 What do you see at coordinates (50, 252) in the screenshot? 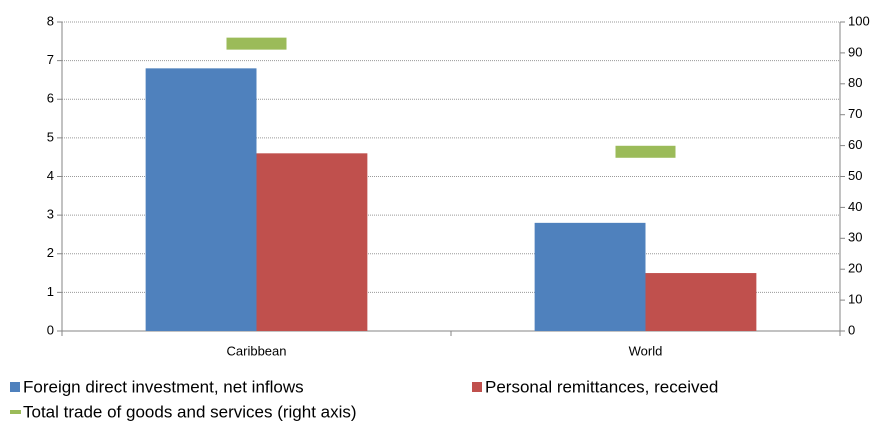
I see `y-tick-label: 2` at bounding box center [50, 252].